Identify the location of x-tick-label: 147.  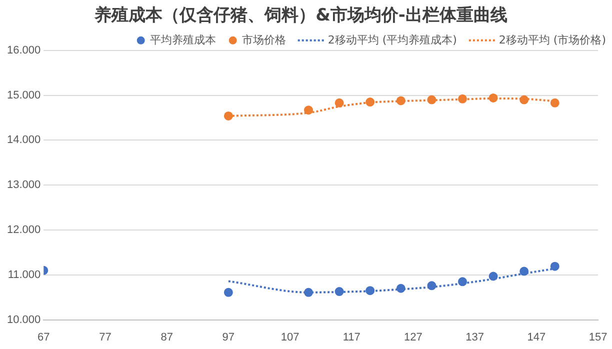
(536, 337).